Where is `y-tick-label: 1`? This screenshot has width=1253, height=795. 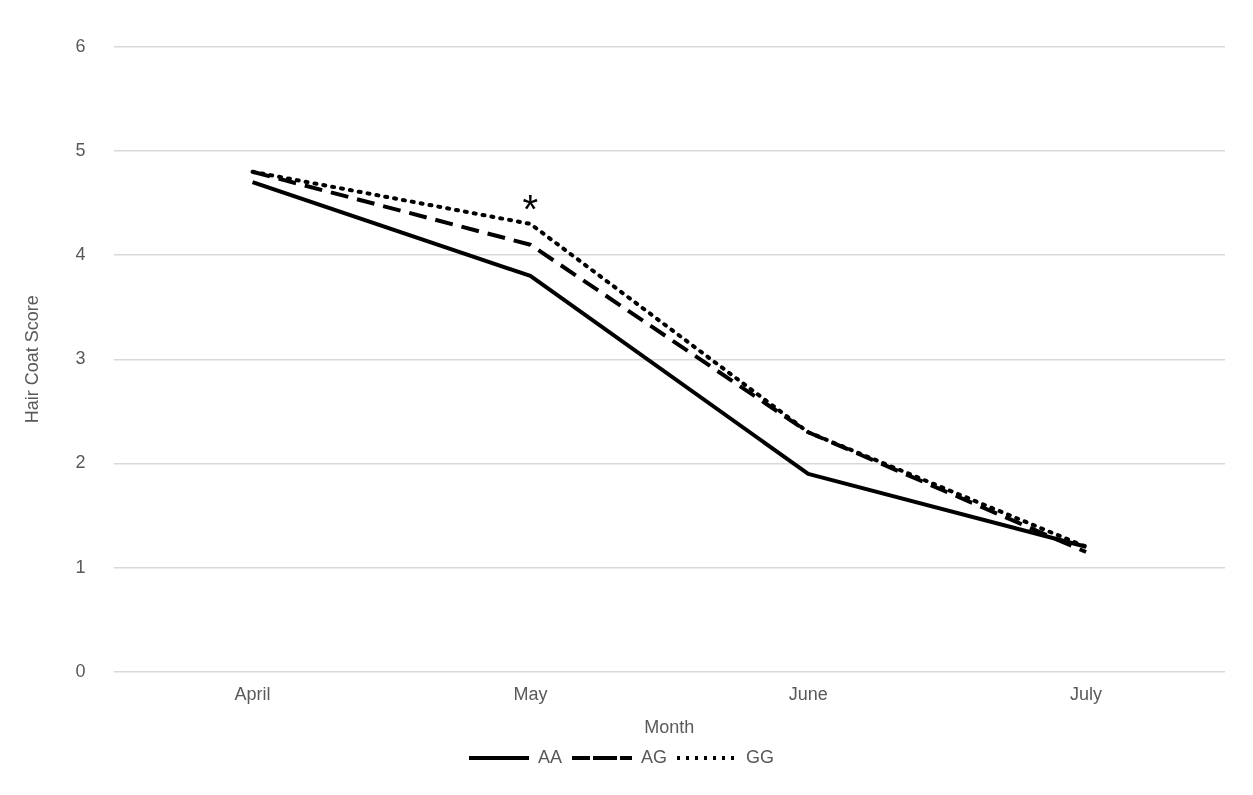 y-tick-label: 1 is located at coordinates (80, 566).